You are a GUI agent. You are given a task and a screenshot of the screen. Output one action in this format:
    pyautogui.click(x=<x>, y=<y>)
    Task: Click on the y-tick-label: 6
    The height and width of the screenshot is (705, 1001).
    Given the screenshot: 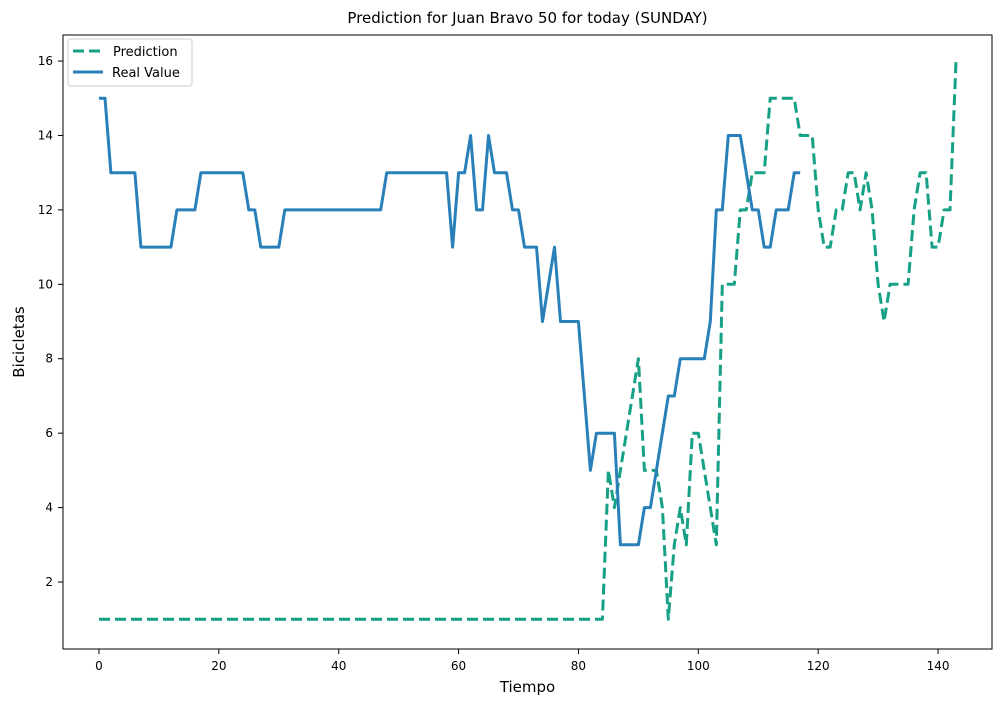 What is the action you would take?
    pyautogui.click(x=49, y=433)
    